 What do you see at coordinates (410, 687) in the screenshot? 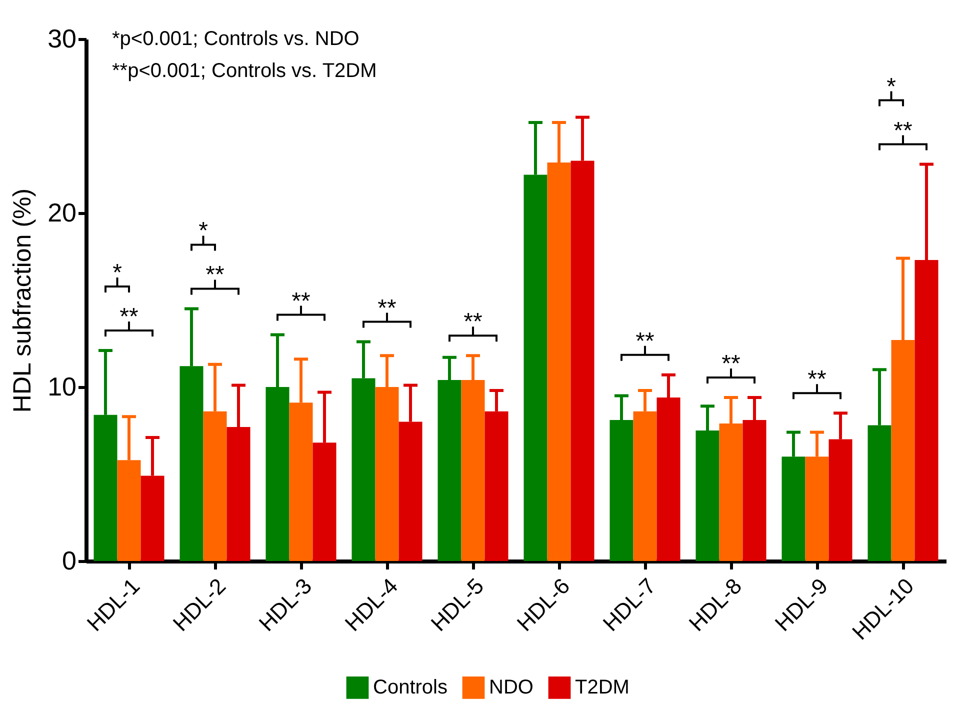
I see `legend-label: Controls` at bounding box center [410, 687].